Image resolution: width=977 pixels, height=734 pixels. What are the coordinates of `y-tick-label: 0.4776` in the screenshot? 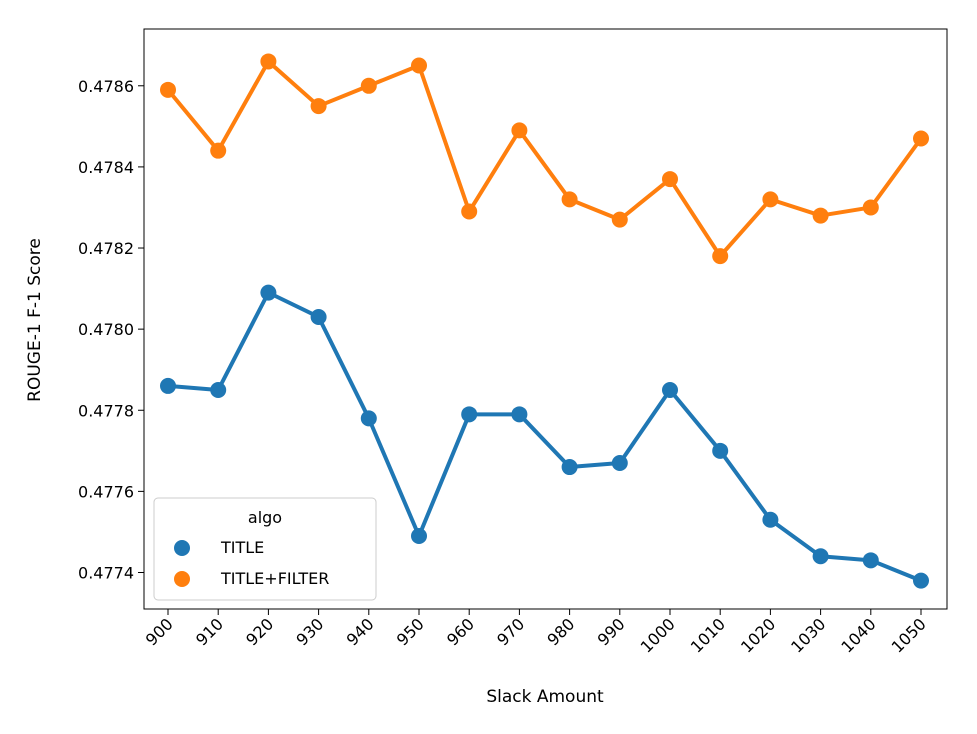 It's located at (106, 491).